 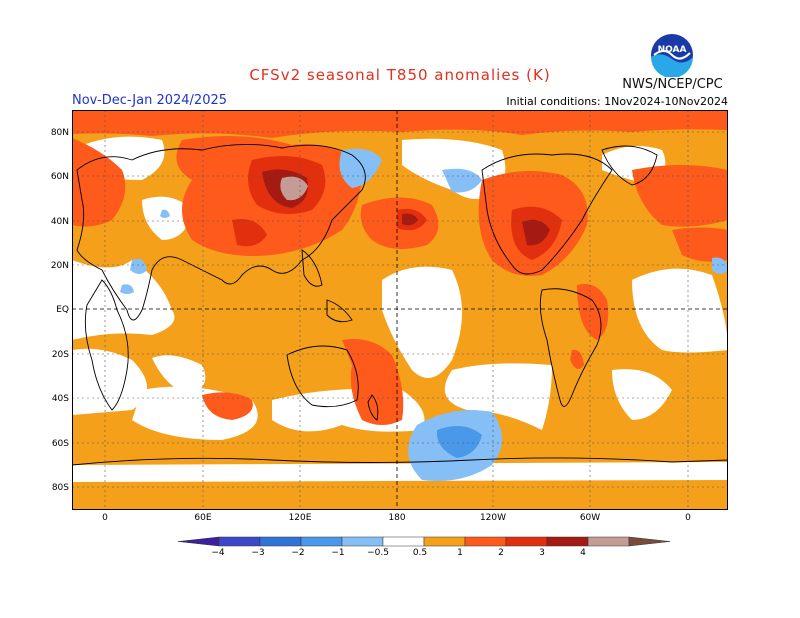 I want to click on lat-label-60n: 60N, so click(x=60, y=177).